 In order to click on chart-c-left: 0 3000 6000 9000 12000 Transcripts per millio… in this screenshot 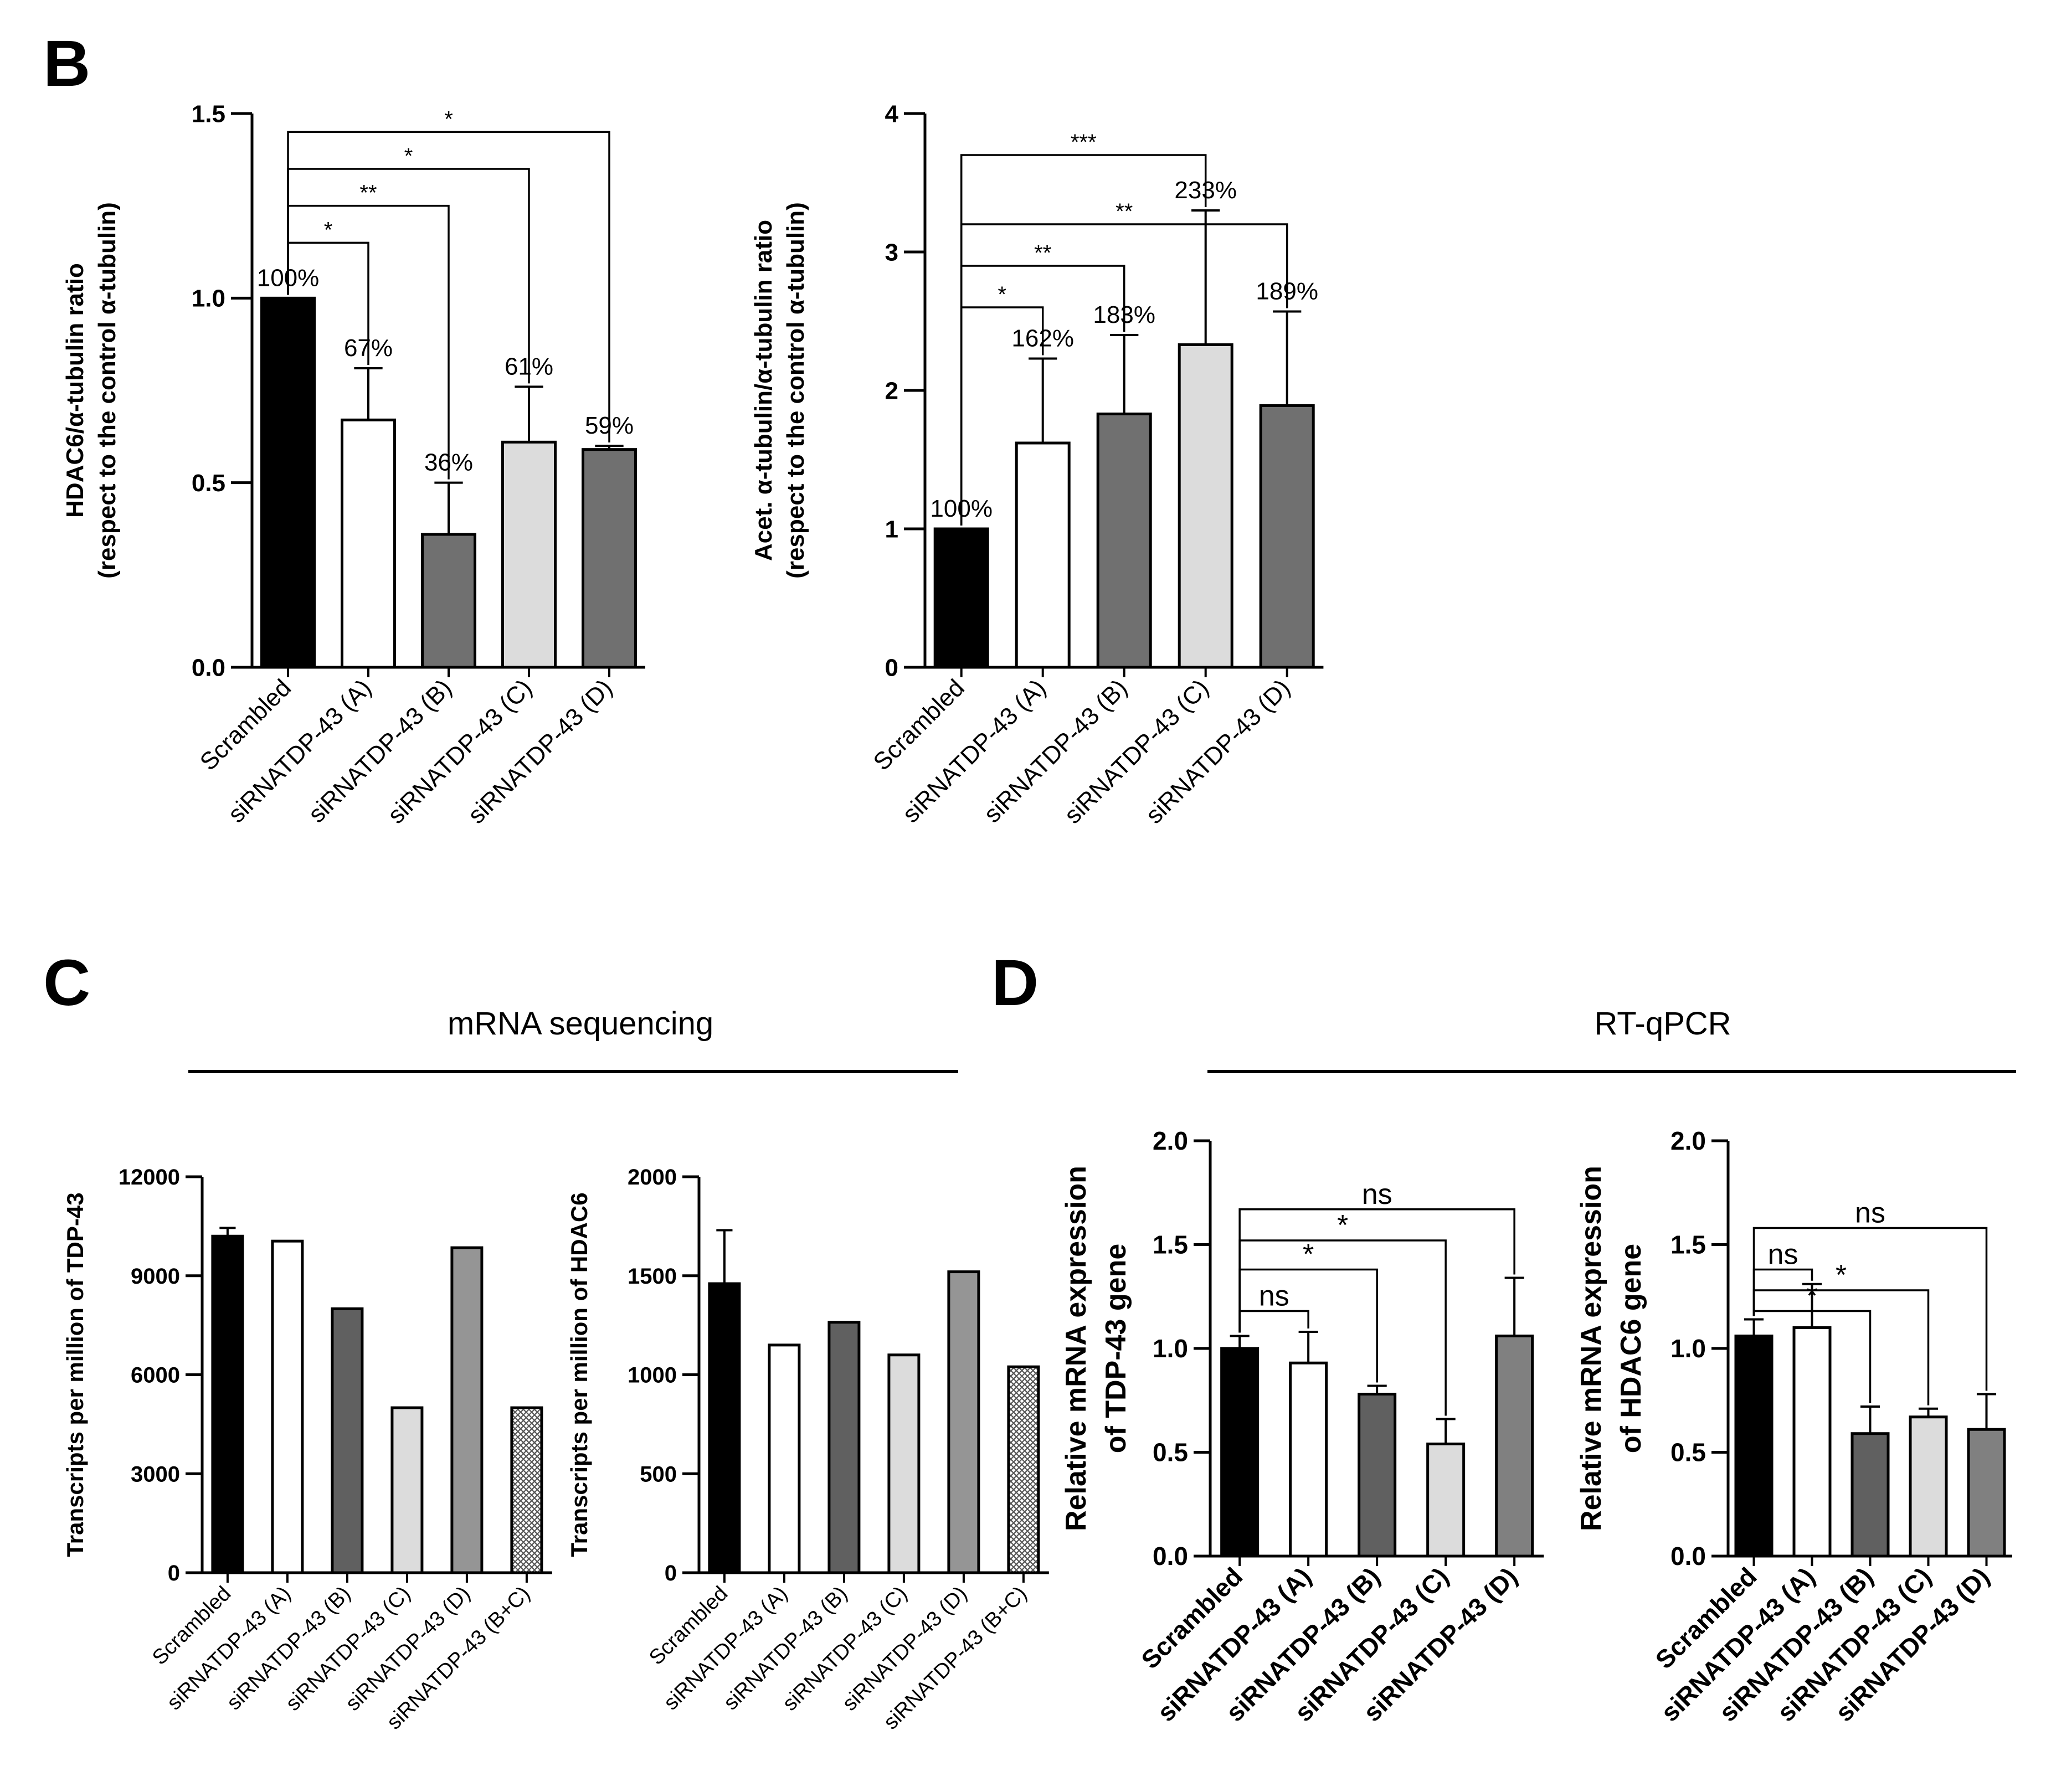, I will do `click(307, 1449)`.